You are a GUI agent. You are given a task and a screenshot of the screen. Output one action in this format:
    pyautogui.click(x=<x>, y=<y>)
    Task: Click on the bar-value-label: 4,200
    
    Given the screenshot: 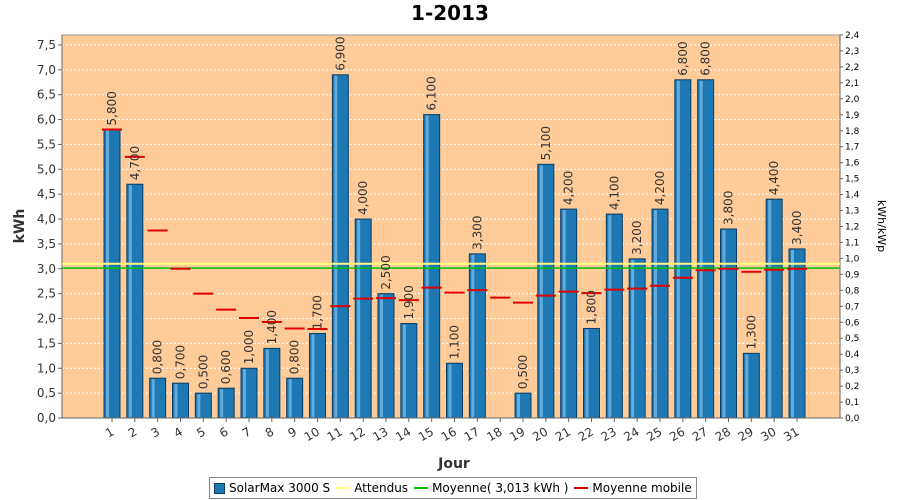 What is the action you would take?
    pyautogui.click(x=569, y=188)
    